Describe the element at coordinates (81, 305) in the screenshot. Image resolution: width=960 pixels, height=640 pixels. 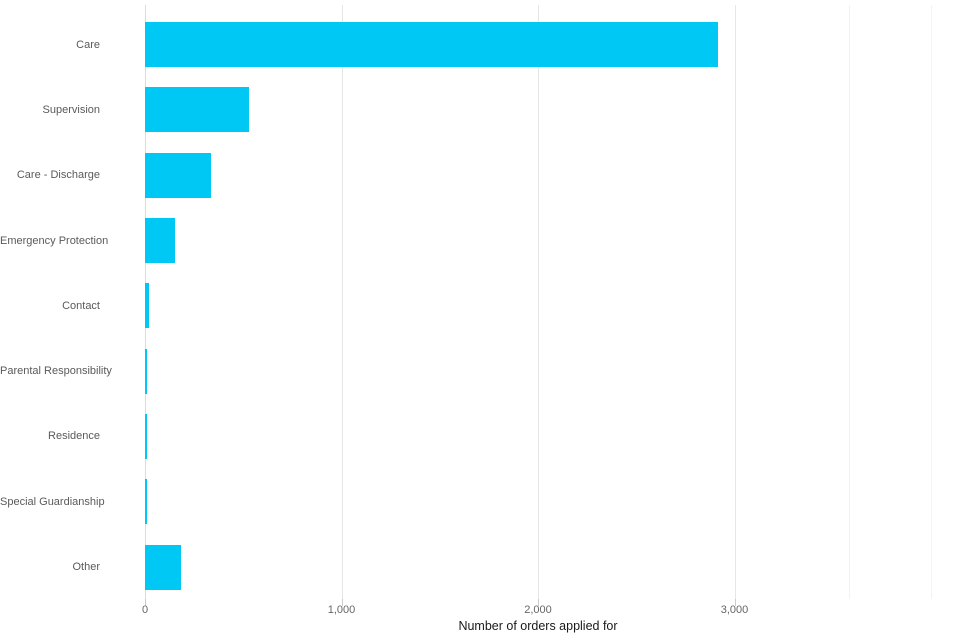
I see `category-label: Contact` at that location.